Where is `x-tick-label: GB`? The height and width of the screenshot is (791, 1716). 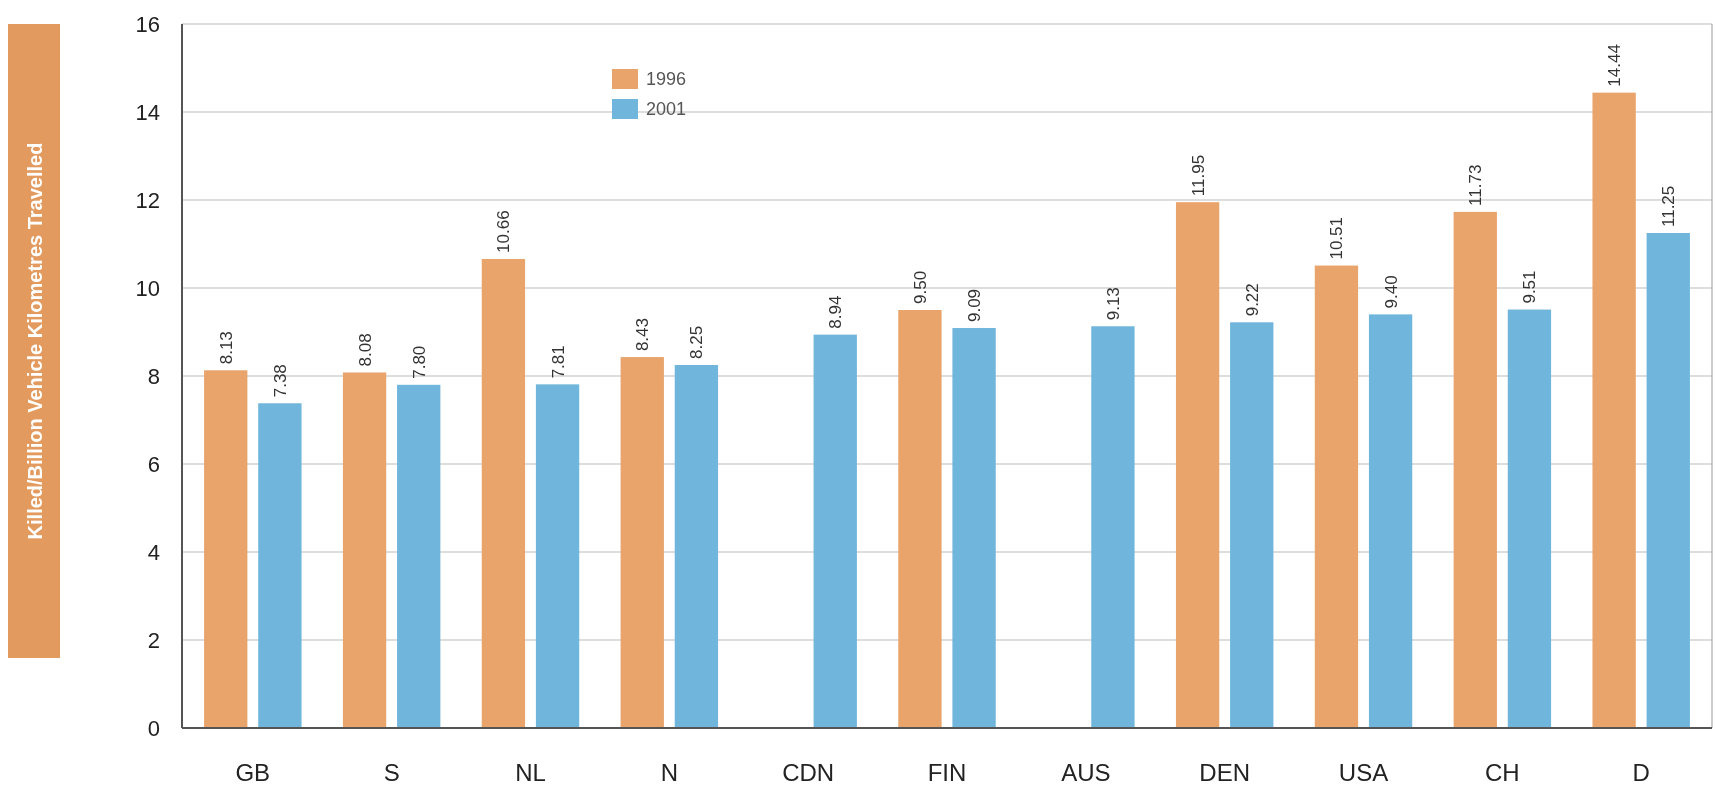
x-tick-label: GB is located at coordinates (253, 772).